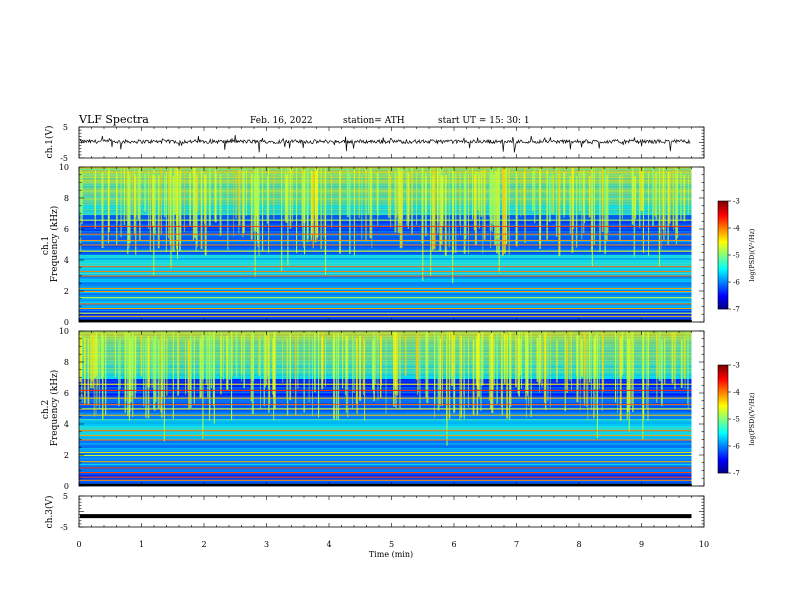 This screenshot has height=616, width=792. Describe the element at coordinates (385, 143) in the screenshot. I see `ch1-waveform-line` at that location.